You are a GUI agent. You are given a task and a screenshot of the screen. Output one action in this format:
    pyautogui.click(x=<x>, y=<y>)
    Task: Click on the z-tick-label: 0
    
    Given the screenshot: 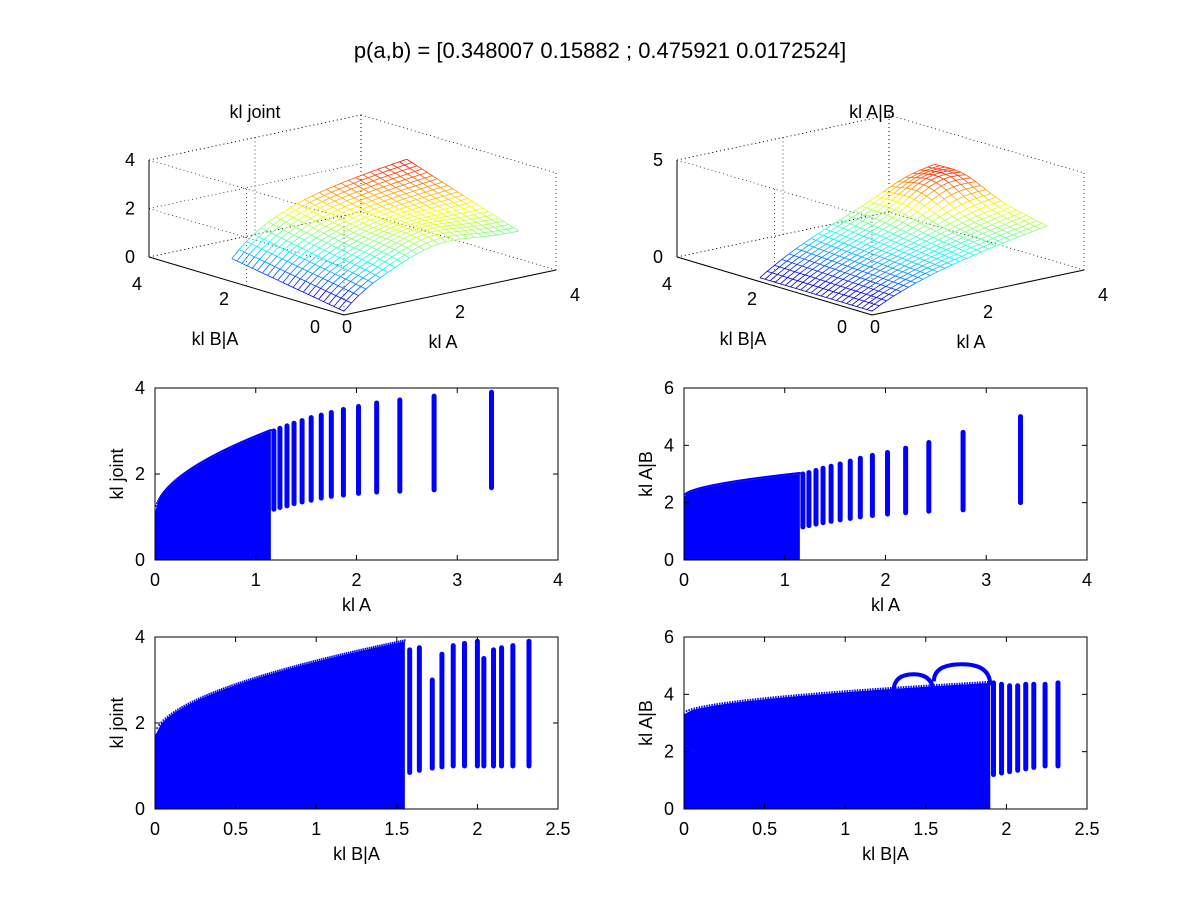 What is the action you would take?
    pyautogui.click(x=130, y=257)
    